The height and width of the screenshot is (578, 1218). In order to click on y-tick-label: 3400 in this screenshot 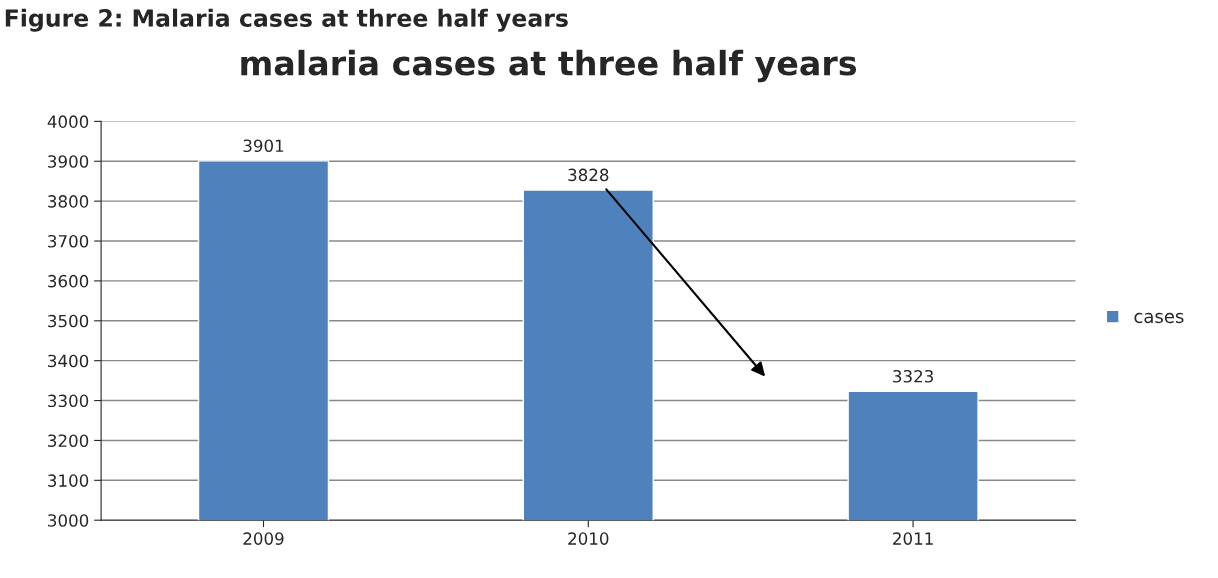, I will do `click(68, 361)`.